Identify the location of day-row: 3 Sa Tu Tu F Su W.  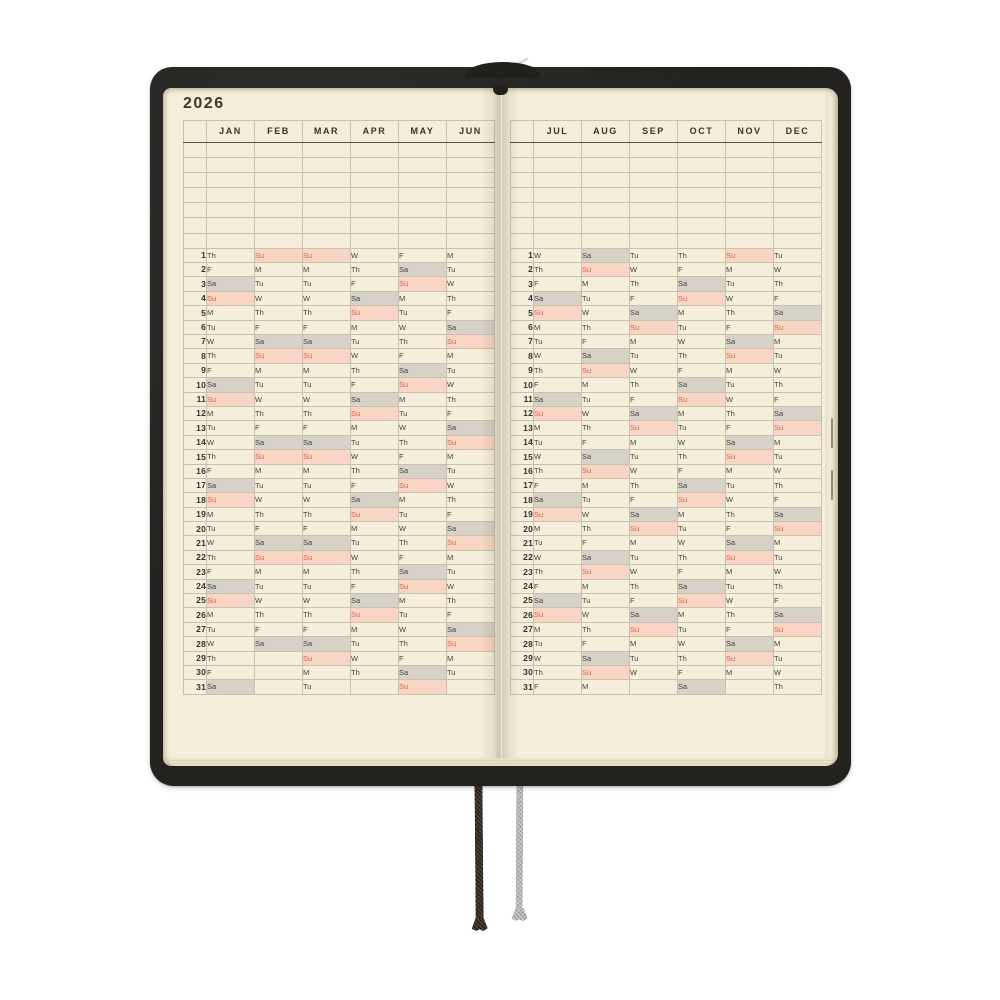
(339, 284).